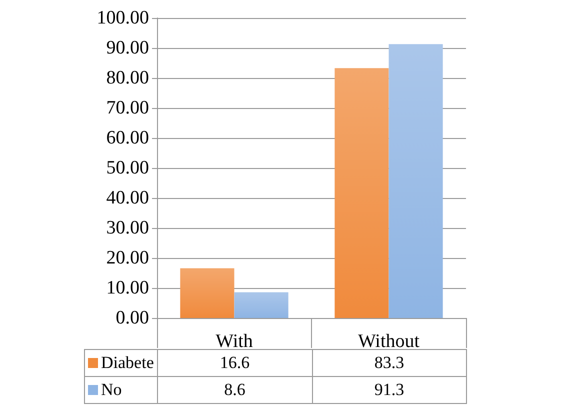 Image resolution: width=576 pixels, height=409 pixels. Describe the element at coordinates (127, 108) in the screenshot. I see `y-tick-label: 70.00` at that location.